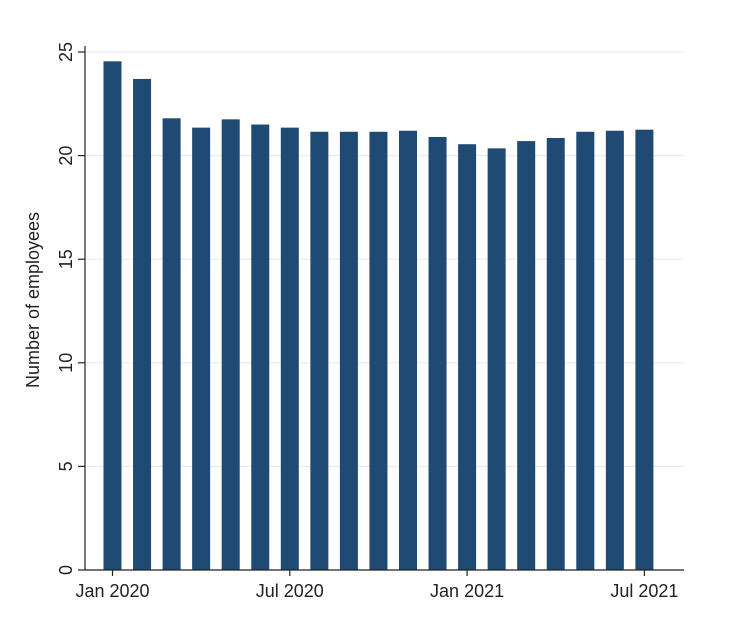  Describe the element at coordinates (33, 300) in the screenshot. I see `y-axis-title: Number of employees` at that location.